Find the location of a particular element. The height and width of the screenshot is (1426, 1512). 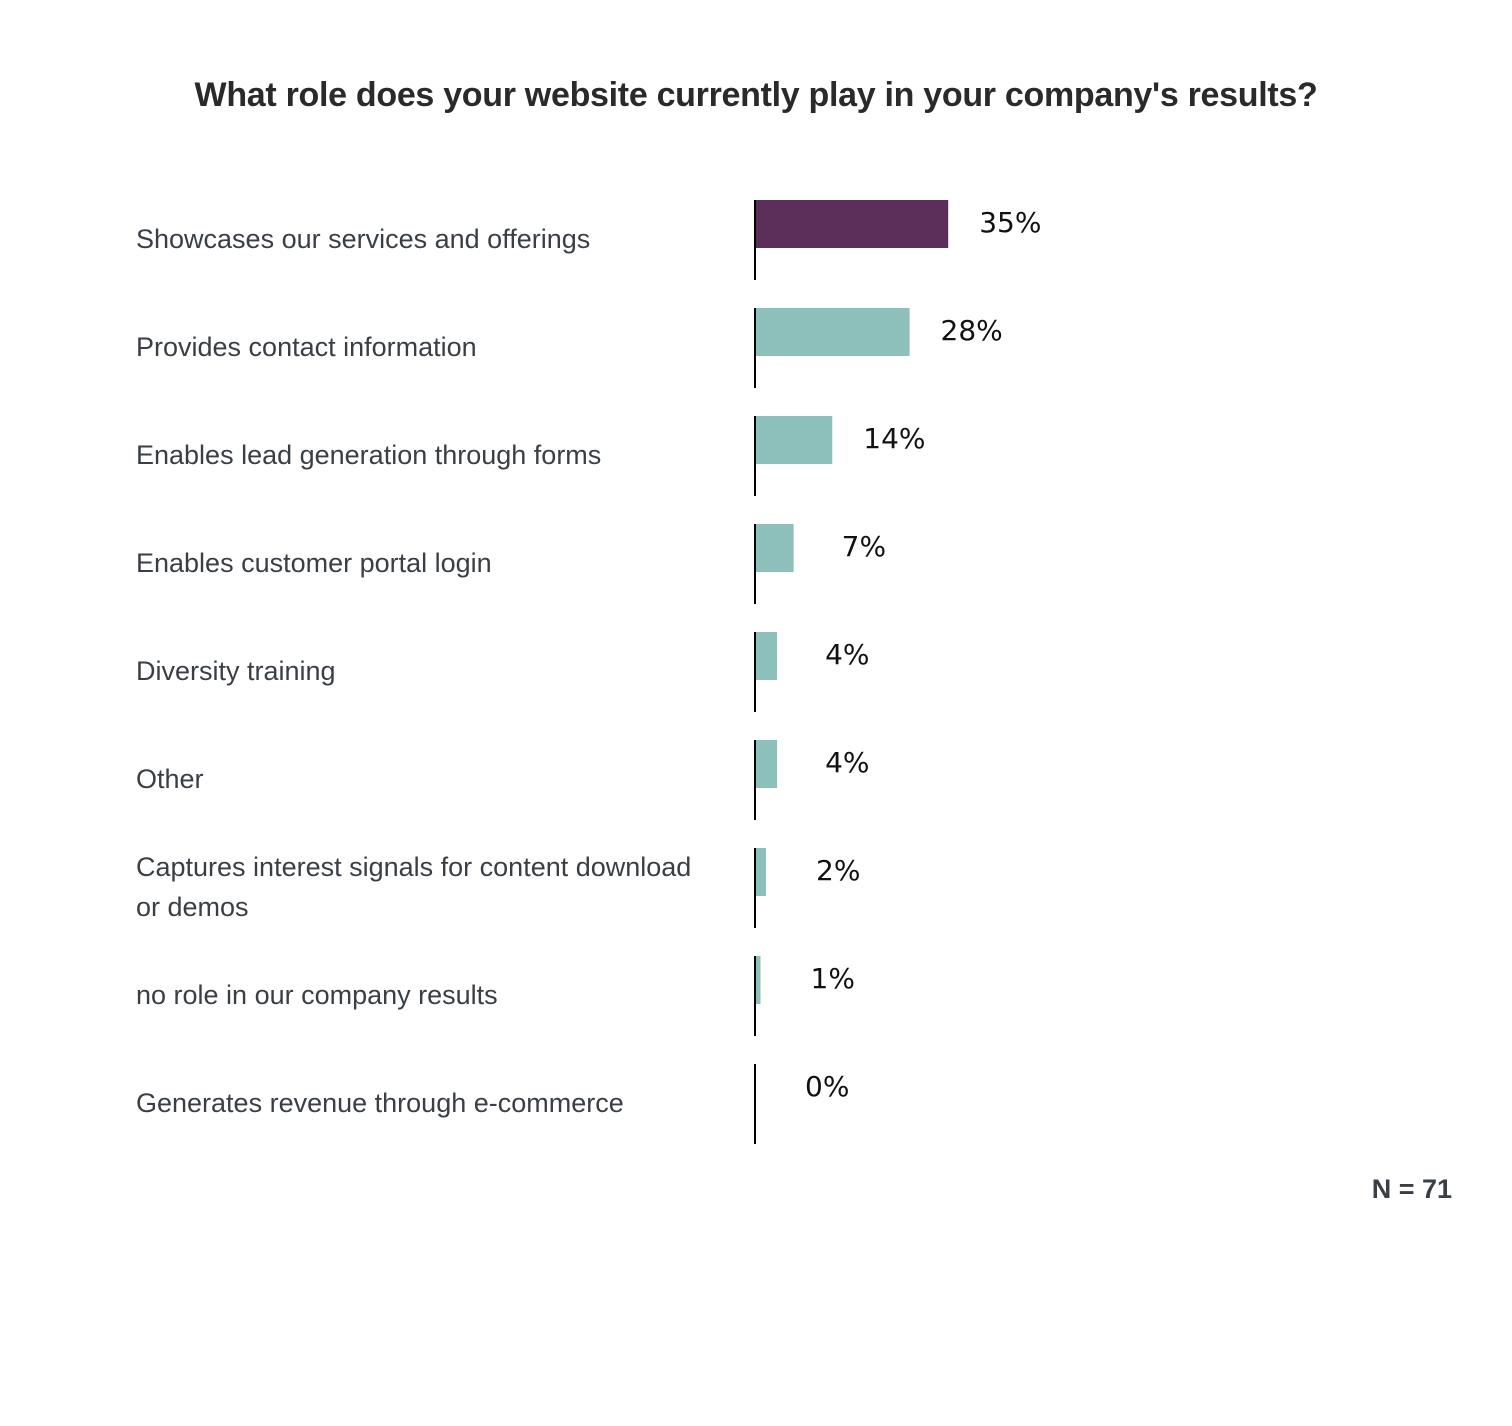

value-label-6: 2% is located at coordinates (838, 870).